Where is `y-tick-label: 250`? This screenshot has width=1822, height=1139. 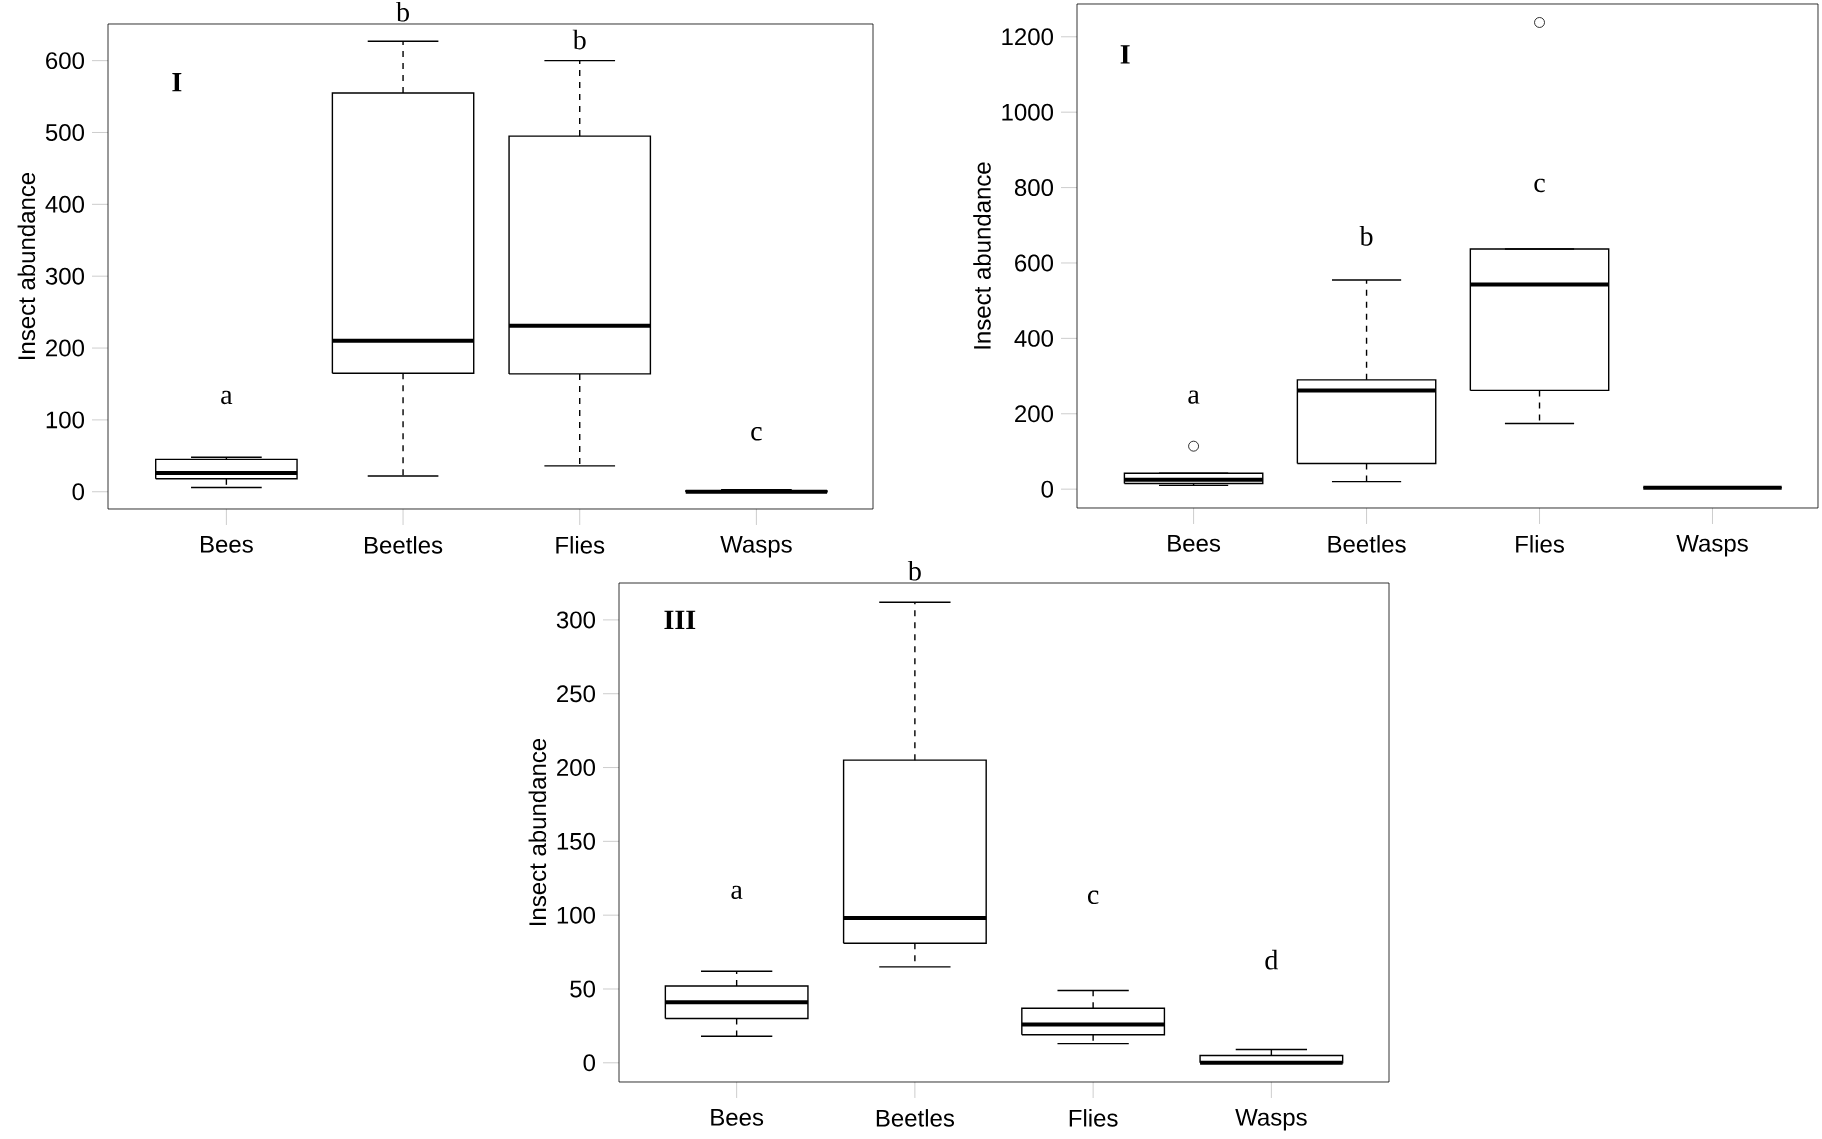
y-tick-label: 250 is located at coordinates (576, 694).